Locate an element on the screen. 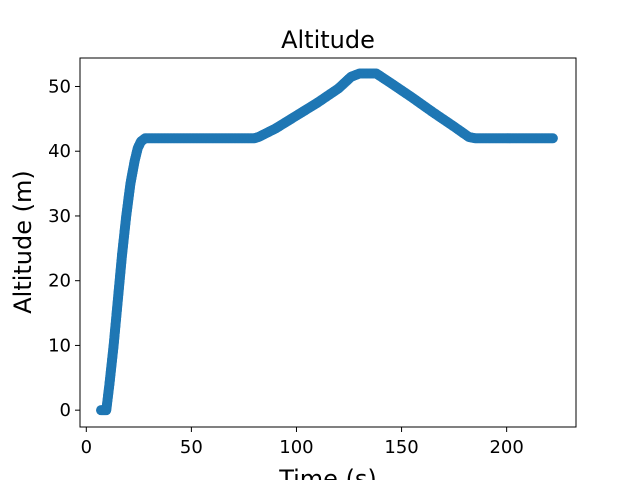 This screenshot has width=640, height=480. y-axis-label: Altitude (m) is located at coordinates (23, 242).